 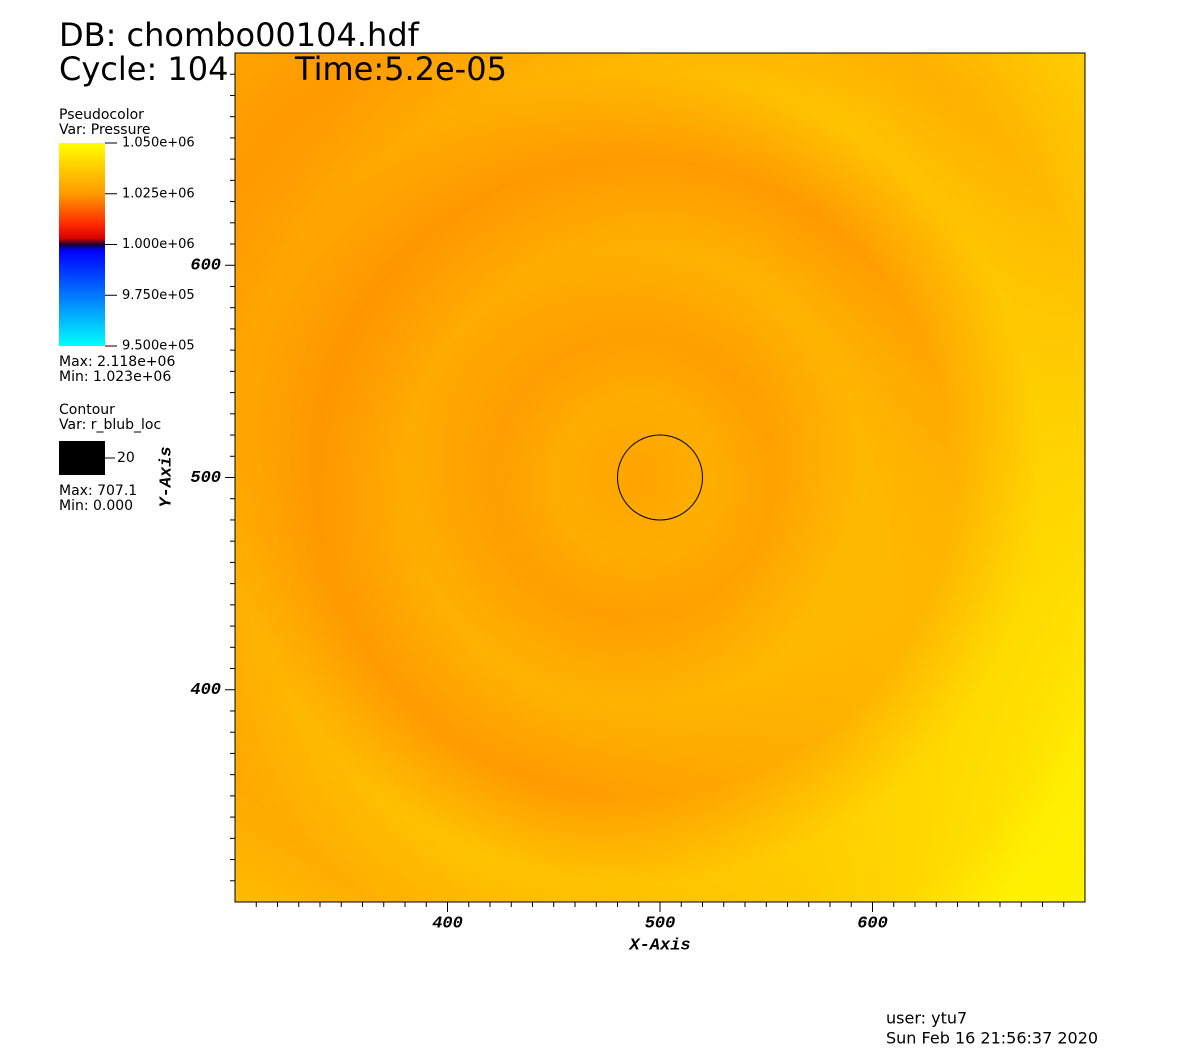 What do you see at coordinates (117, 362) in the screenshot?
I see `legend-max: Max: 2.118e+06` at bounding box center [117, 362].